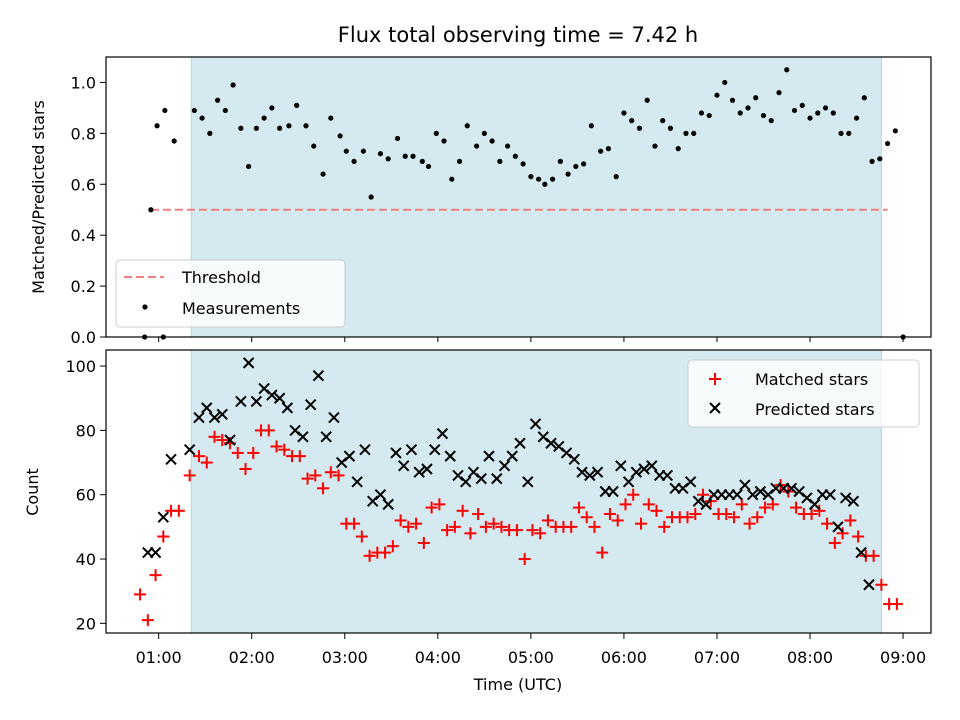  Describe the element at coordinates (810, 657) in the screenshot. I see `x-tick-label: 08:00` at that location.